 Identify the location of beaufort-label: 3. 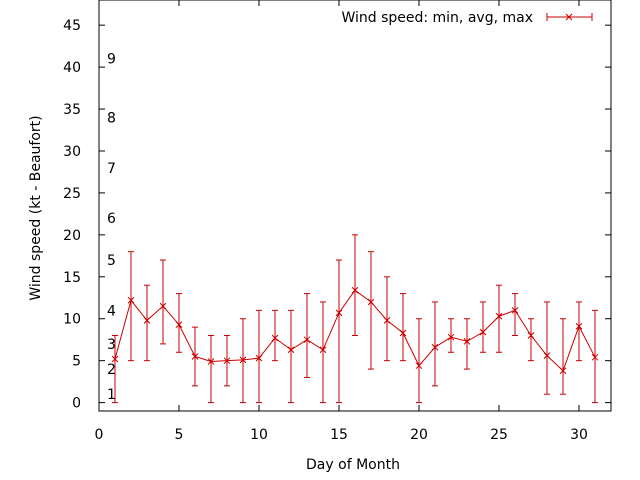
(111, 345).